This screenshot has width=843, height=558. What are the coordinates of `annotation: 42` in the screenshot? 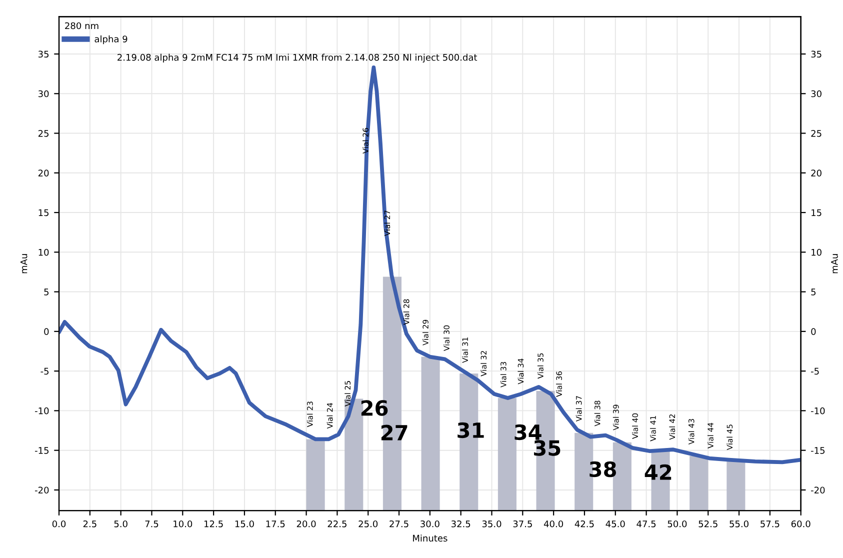 It's located at (658, 472).